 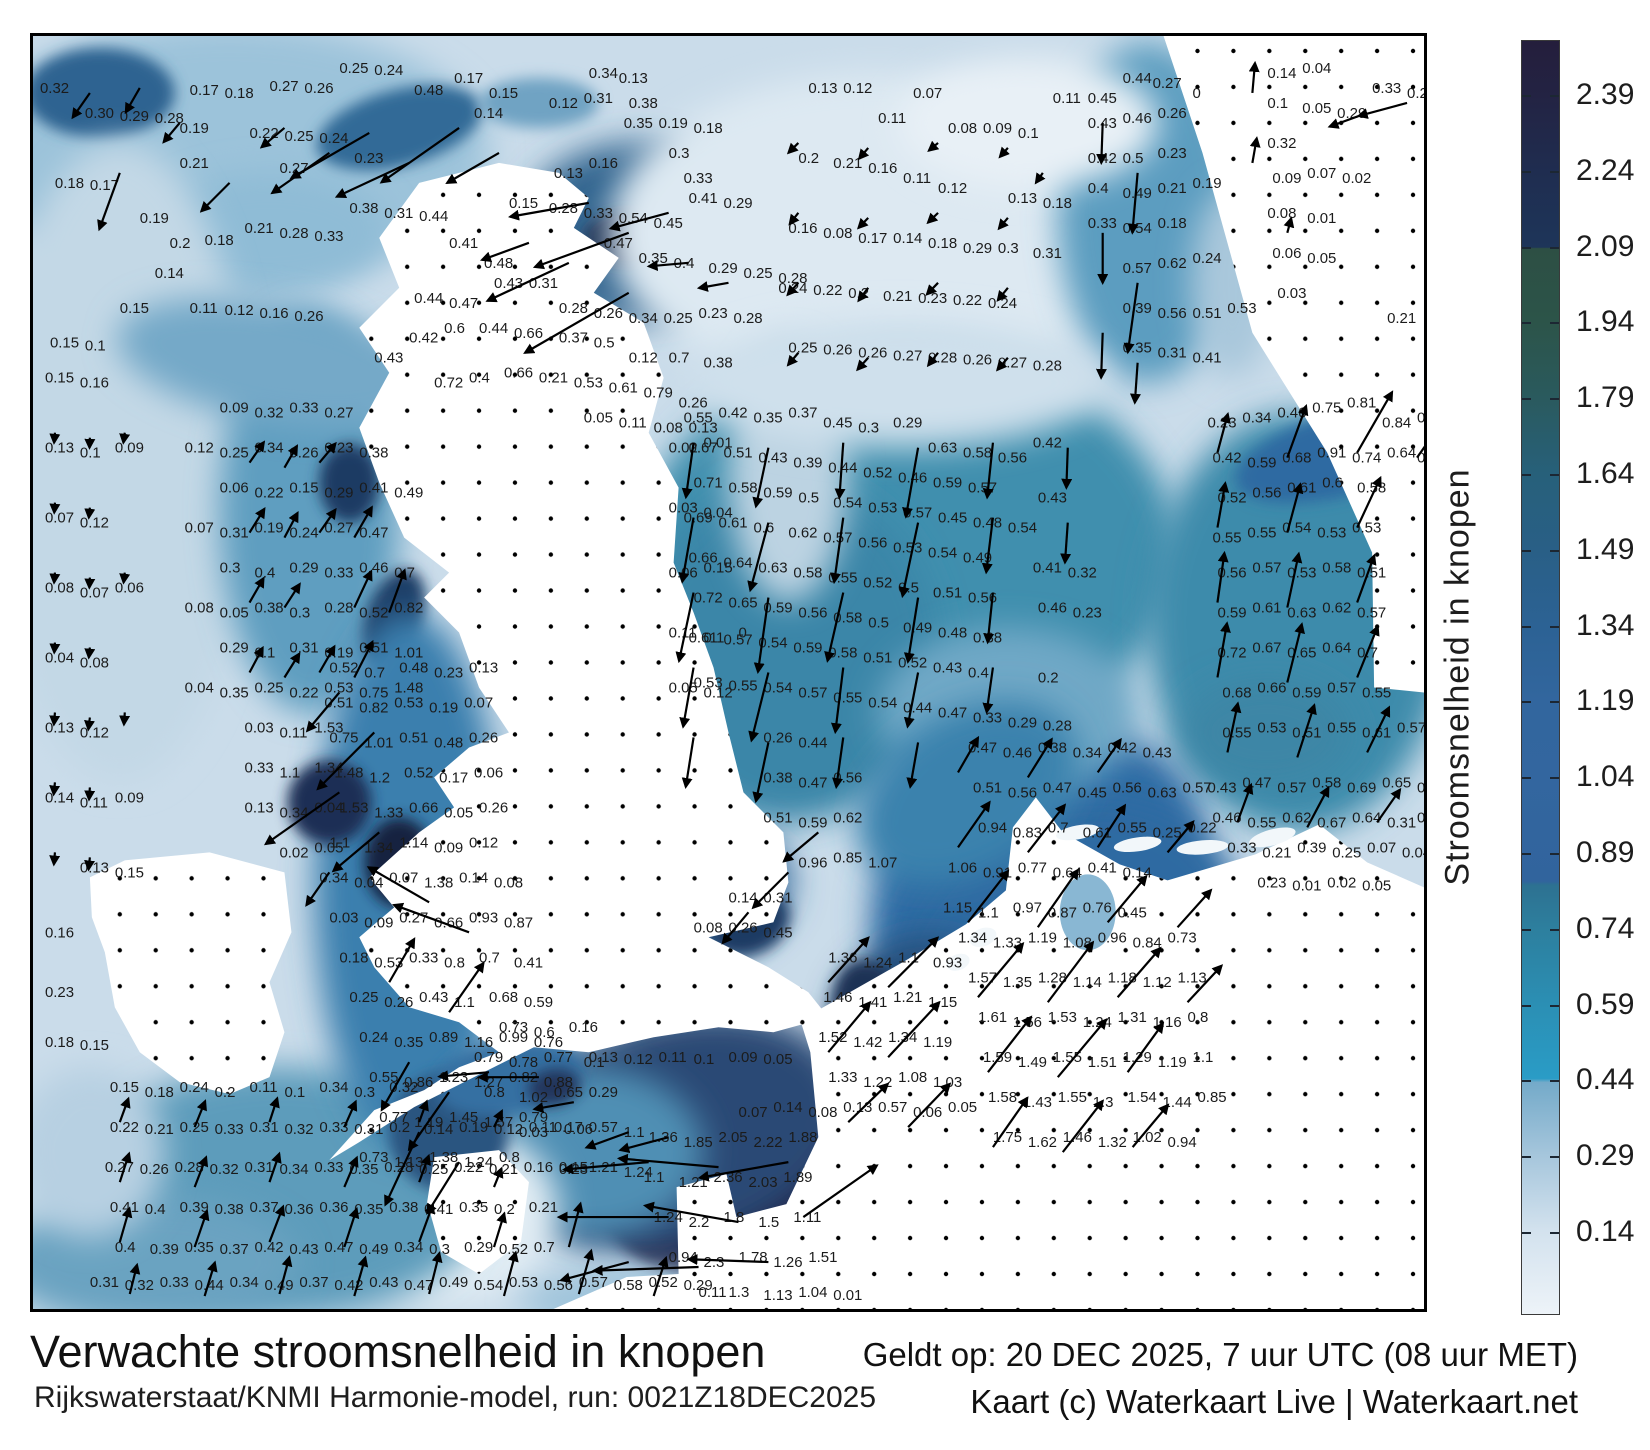 I want to click on current-value-label: 0.06, so click(x=578, y=1129).